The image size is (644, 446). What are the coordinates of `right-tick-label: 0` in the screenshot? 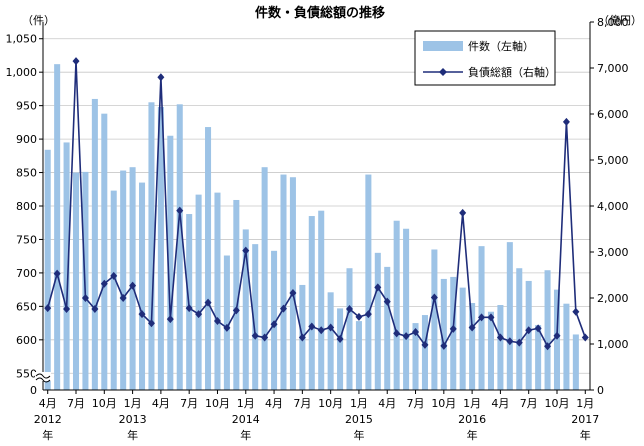 It's located at (600, 390).